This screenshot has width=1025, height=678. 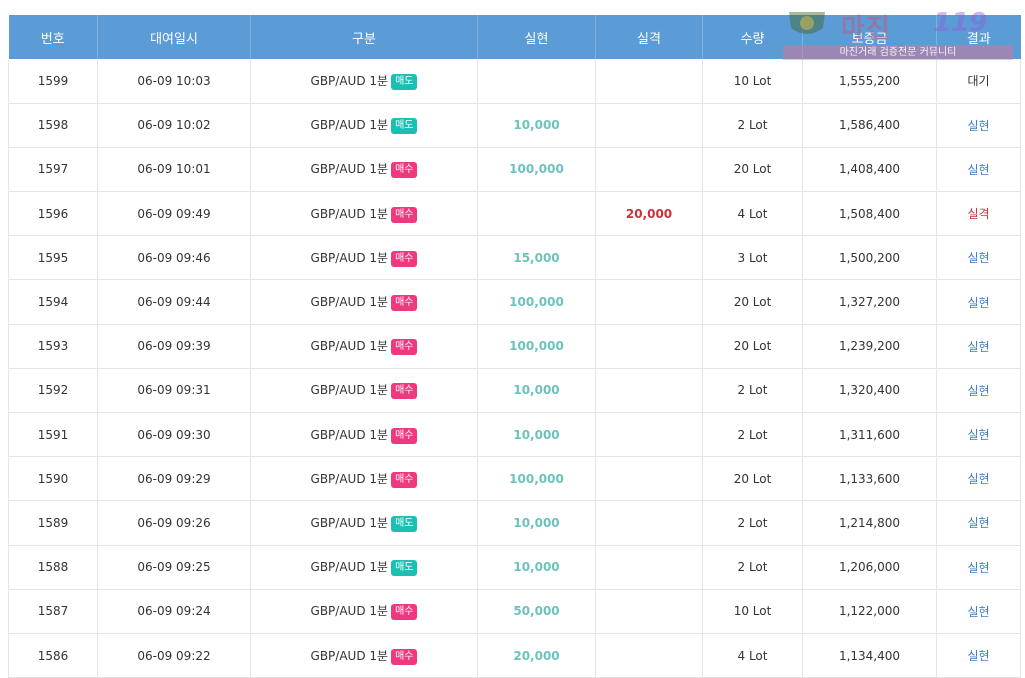 What do you see at coordinates (978, 214) in the screenshot?
I see `cell-result: 실격` at bounding box center [978, 214].